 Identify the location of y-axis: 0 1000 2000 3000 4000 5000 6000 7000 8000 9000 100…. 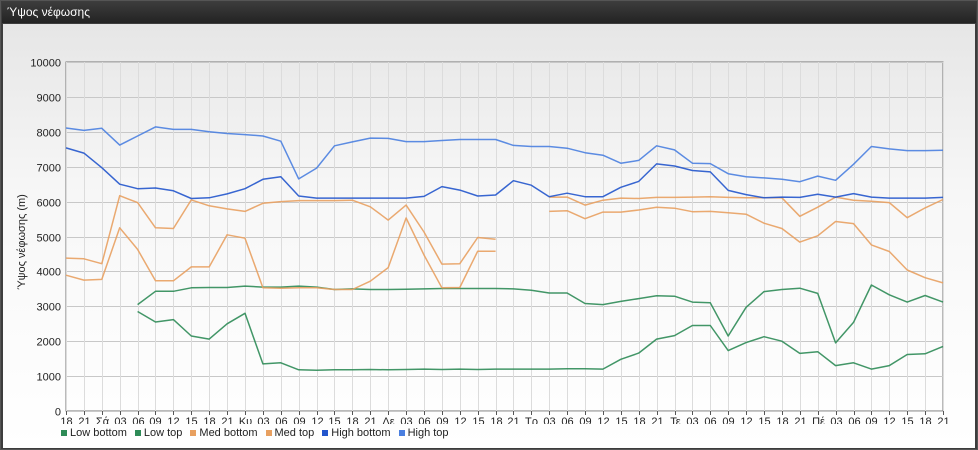
(45, 238).